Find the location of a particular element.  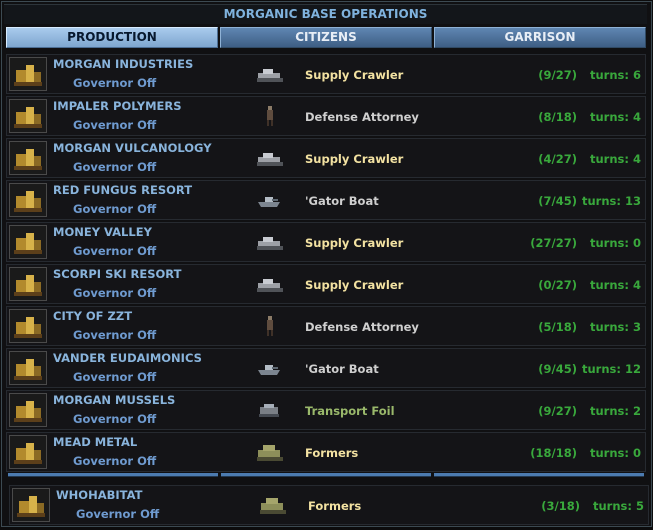

turns-remaining: turns: 2 is located at coordinates (615, 411).